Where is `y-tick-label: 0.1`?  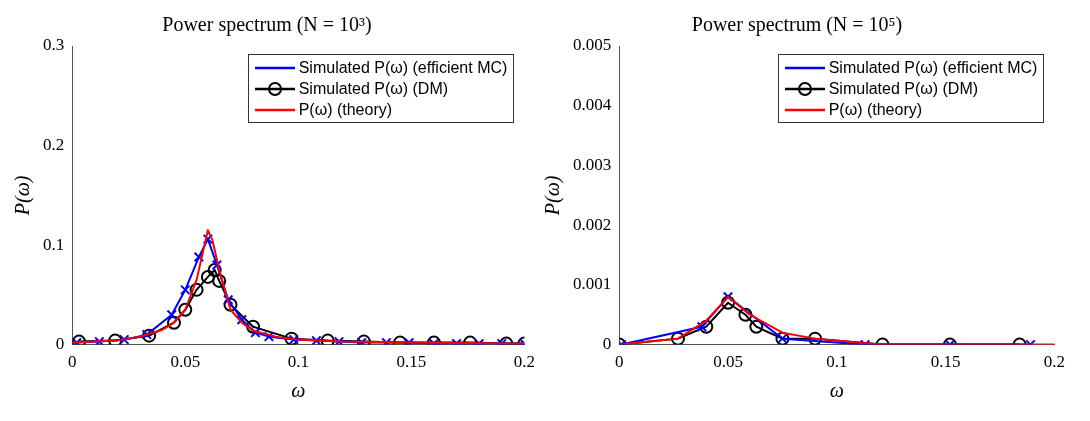 y-tick-label: 0.1 is located at coordinates (54, 244).